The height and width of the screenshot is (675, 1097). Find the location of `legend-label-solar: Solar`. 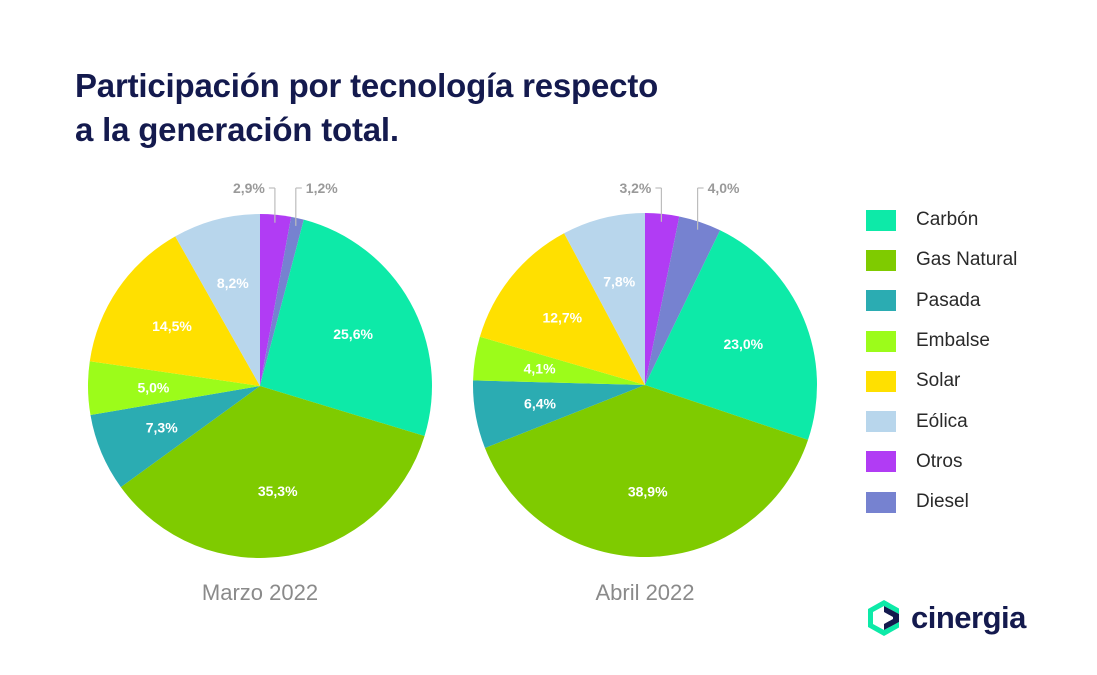

legend-label-solar: Solar is located at coordinates (938, 381).